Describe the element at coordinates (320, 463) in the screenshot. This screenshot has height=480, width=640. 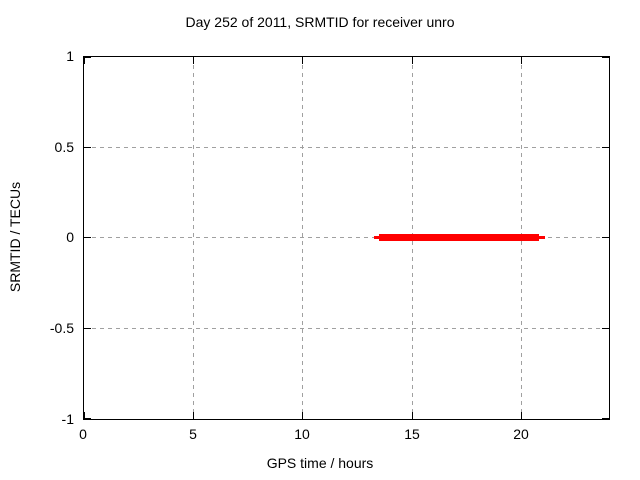
I see `x-axis-label: GPS time / hours` at that location.